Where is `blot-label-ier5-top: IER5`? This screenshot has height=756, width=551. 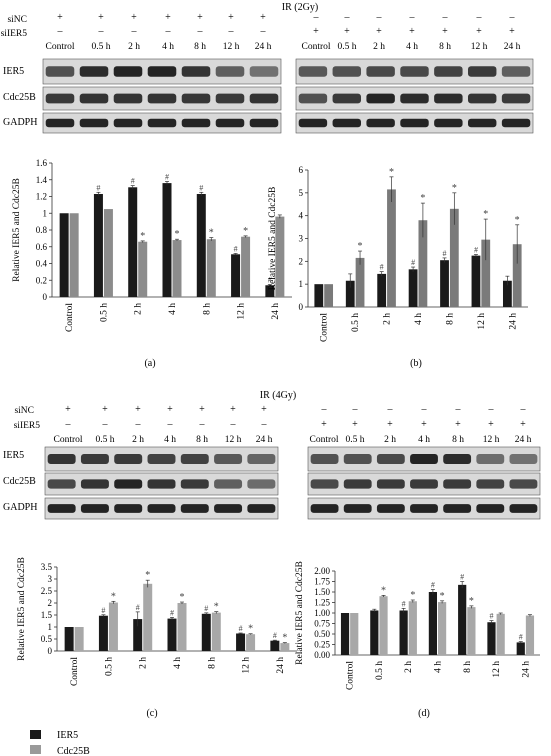 blot-label-ier5-top: IER5 is located at coordinates (13, 71).